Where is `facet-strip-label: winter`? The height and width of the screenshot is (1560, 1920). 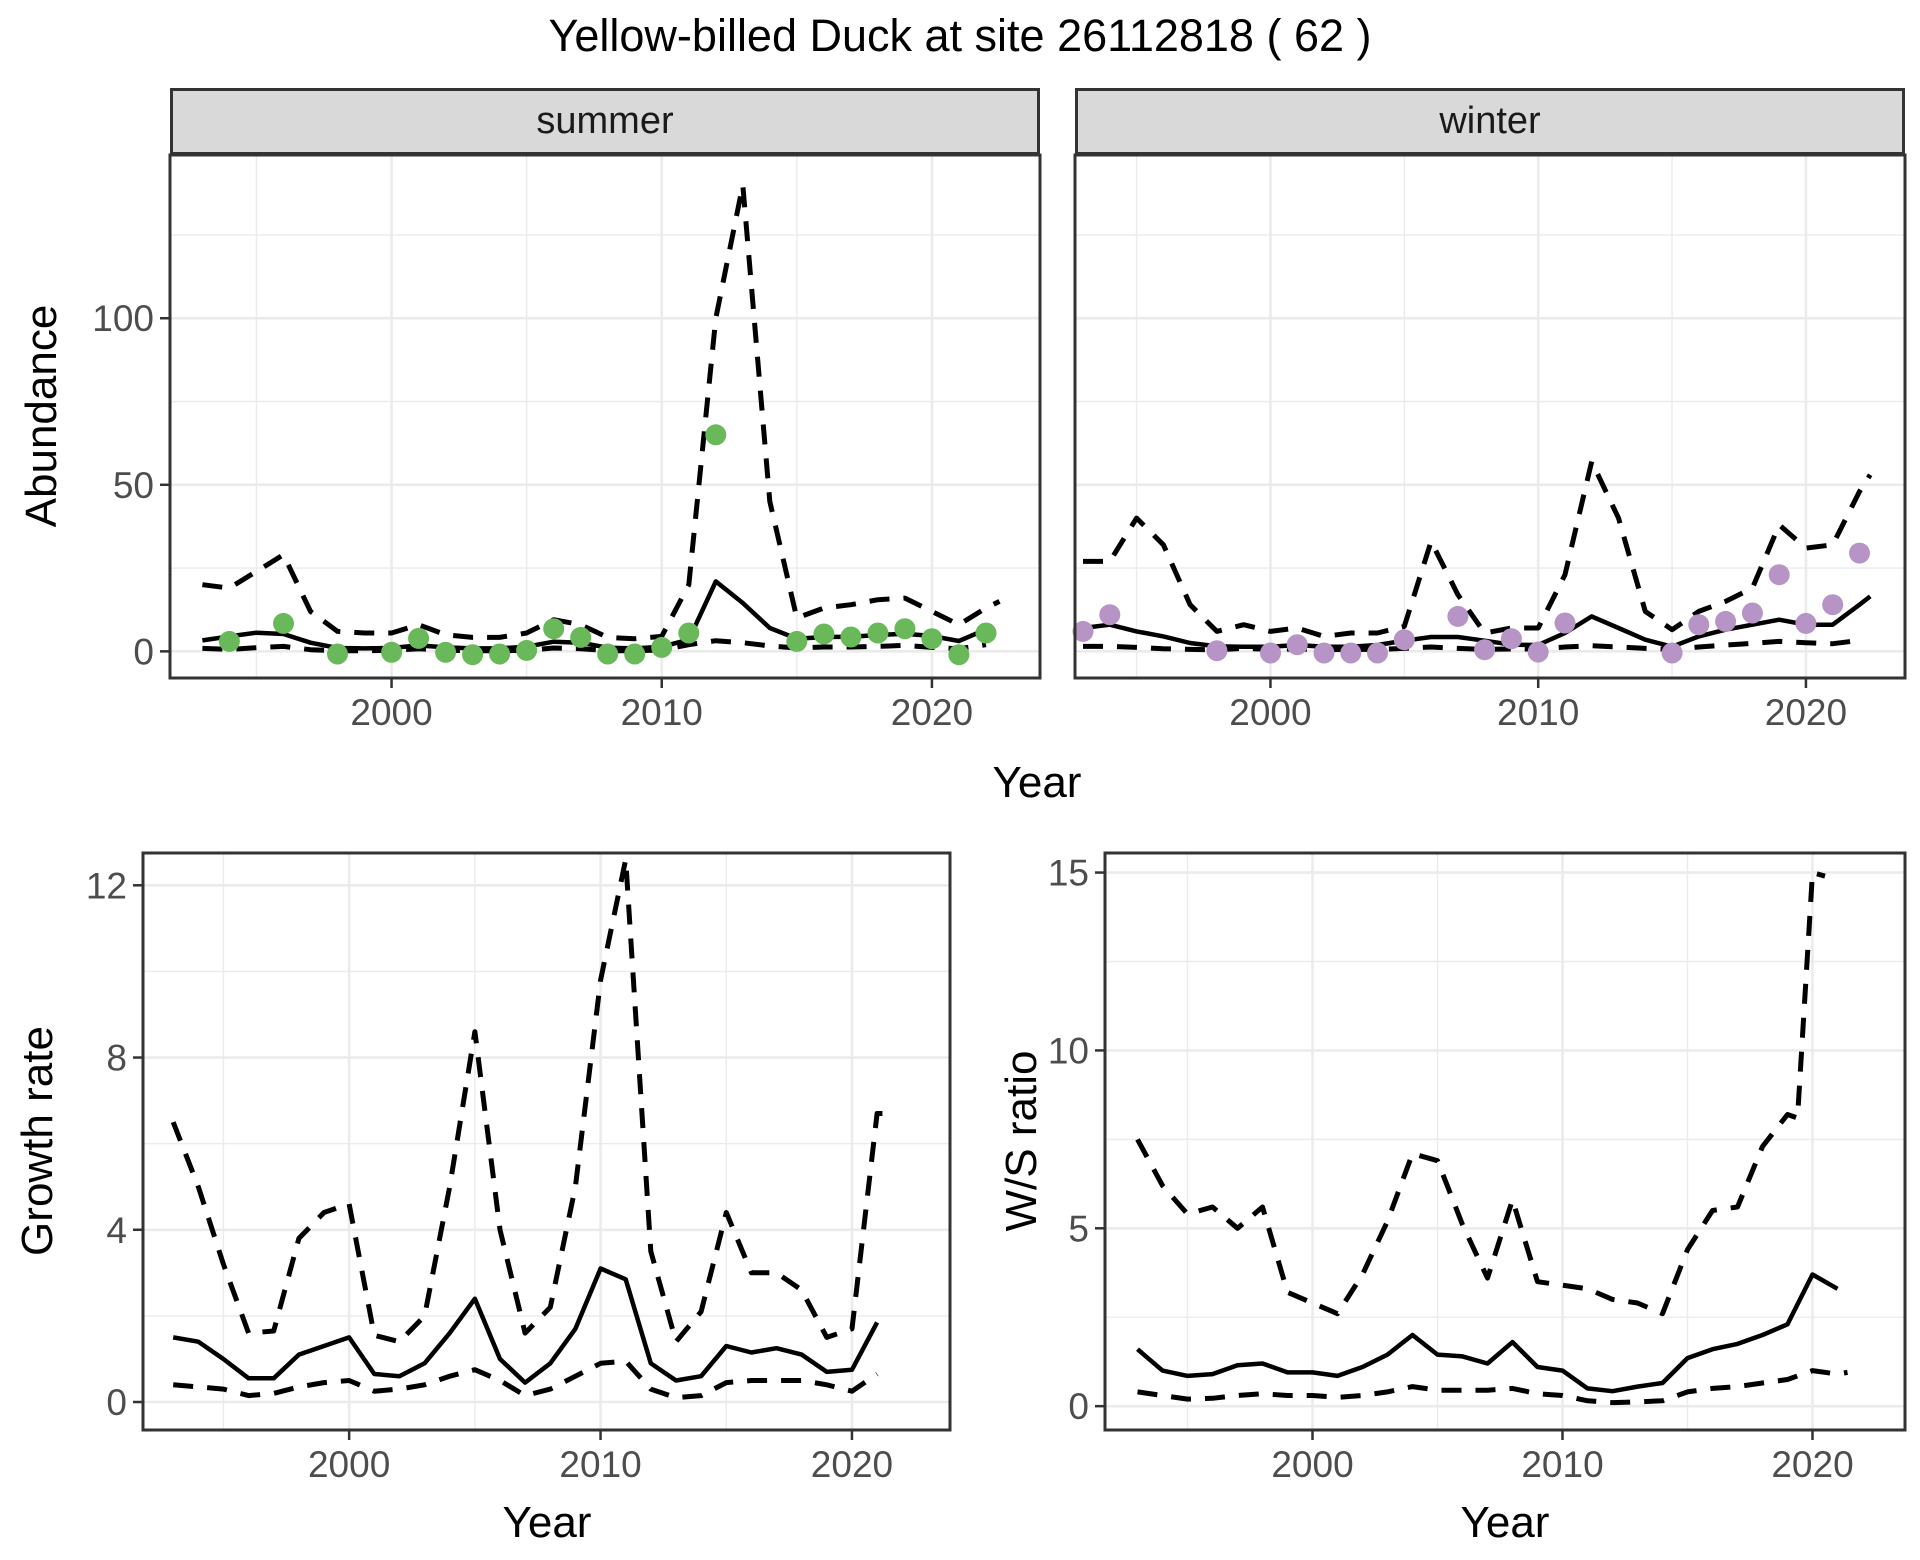
facet-strip-label: winter is located at coordinates (1490, 121).